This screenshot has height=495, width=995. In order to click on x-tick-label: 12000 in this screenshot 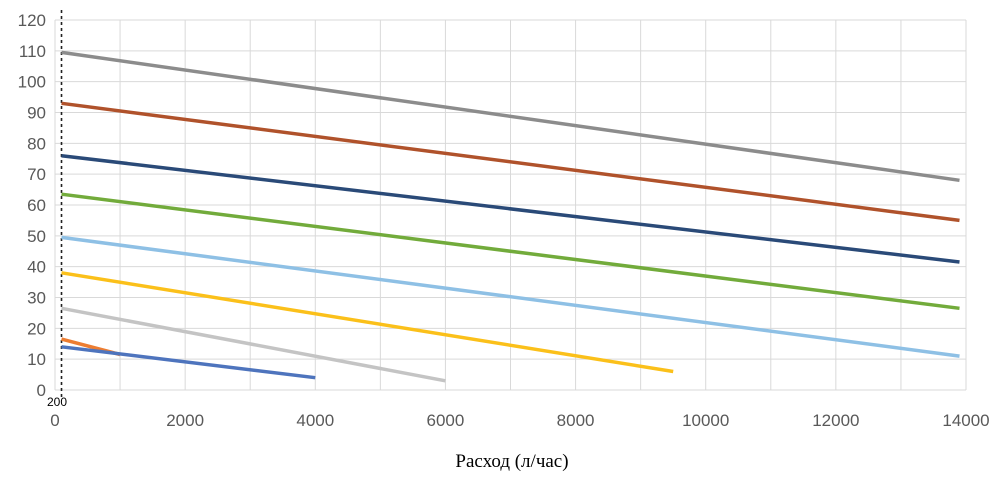, I will do `click(835, 420)`.